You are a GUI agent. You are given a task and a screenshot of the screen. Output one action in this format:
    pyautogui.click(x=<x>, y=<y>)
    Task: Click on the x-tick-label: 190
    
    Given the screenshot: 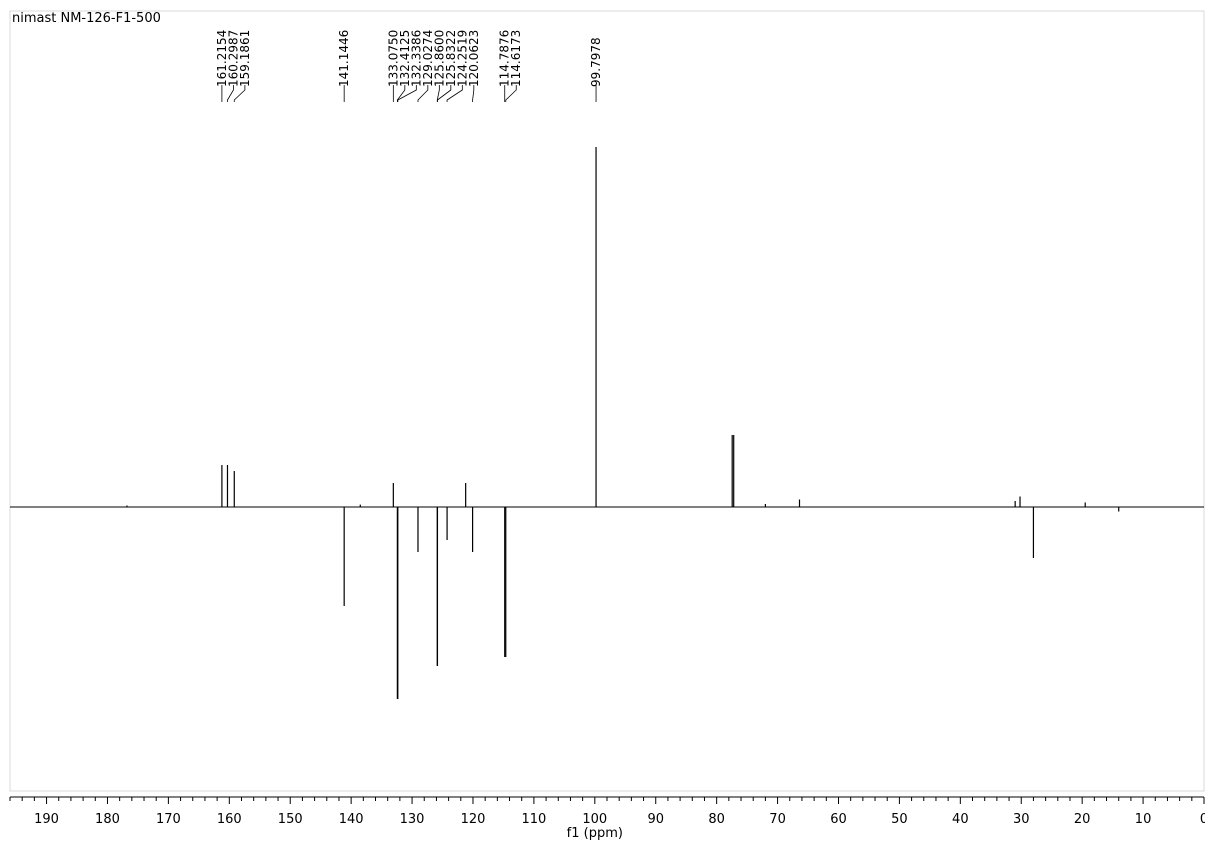 What is the action you would take?
    pyautogui.click(x=46, y=819)
    